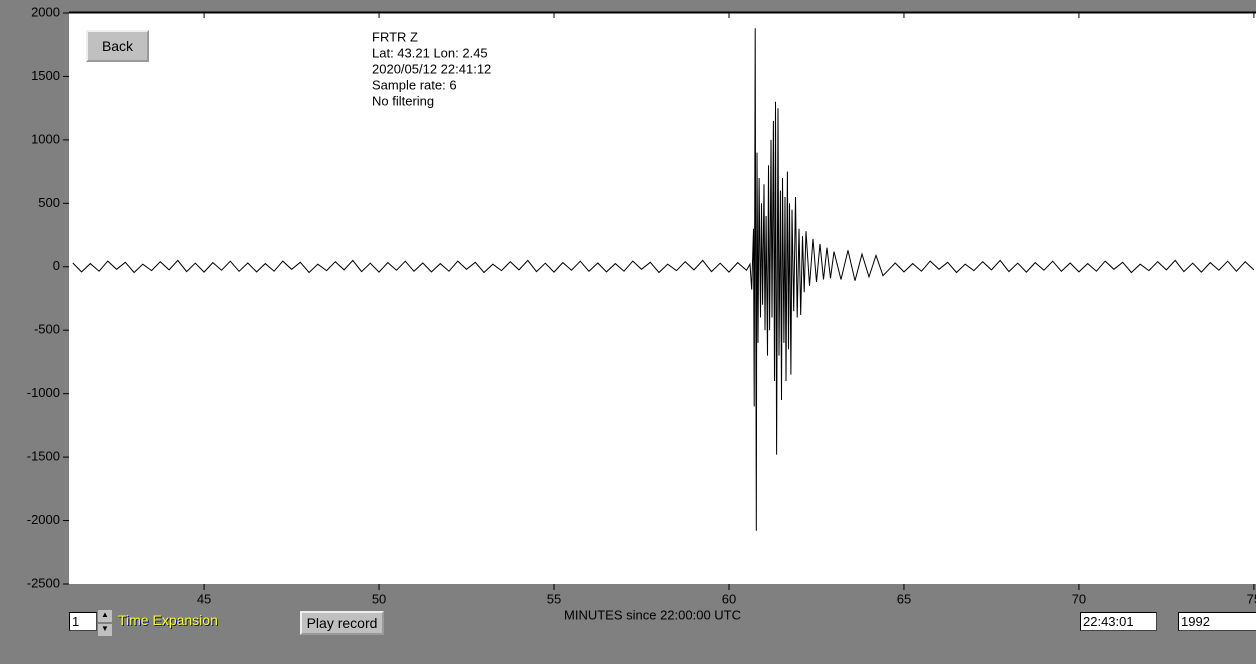 Image resolution: width=1256 pixels, height=664 pixels. What do you see at coordinates (379, 598) in the screenshot?
I see `x-tick-label: 50` at bounding box center [379, 598].